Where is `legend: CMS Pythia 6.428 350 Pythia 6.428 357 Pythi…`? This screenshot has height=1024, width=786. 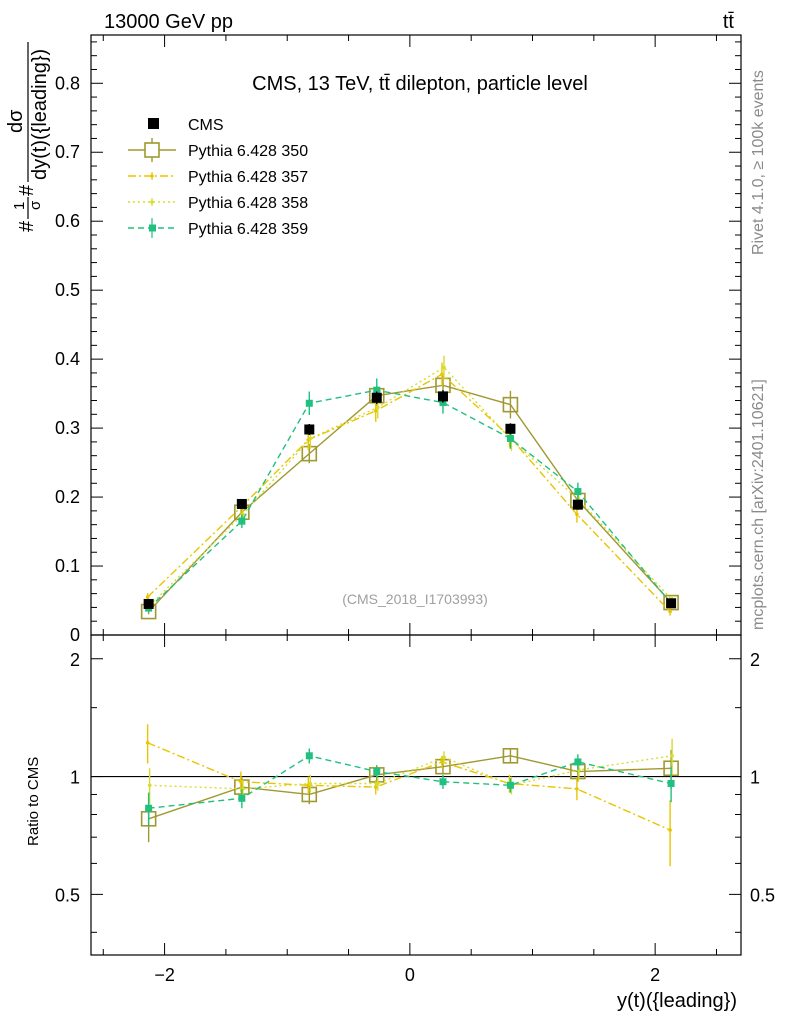
legend: CMS Pythia 6.428 350 Pythia 6.428 357 Pythi… is located at coordinates (218, 177).